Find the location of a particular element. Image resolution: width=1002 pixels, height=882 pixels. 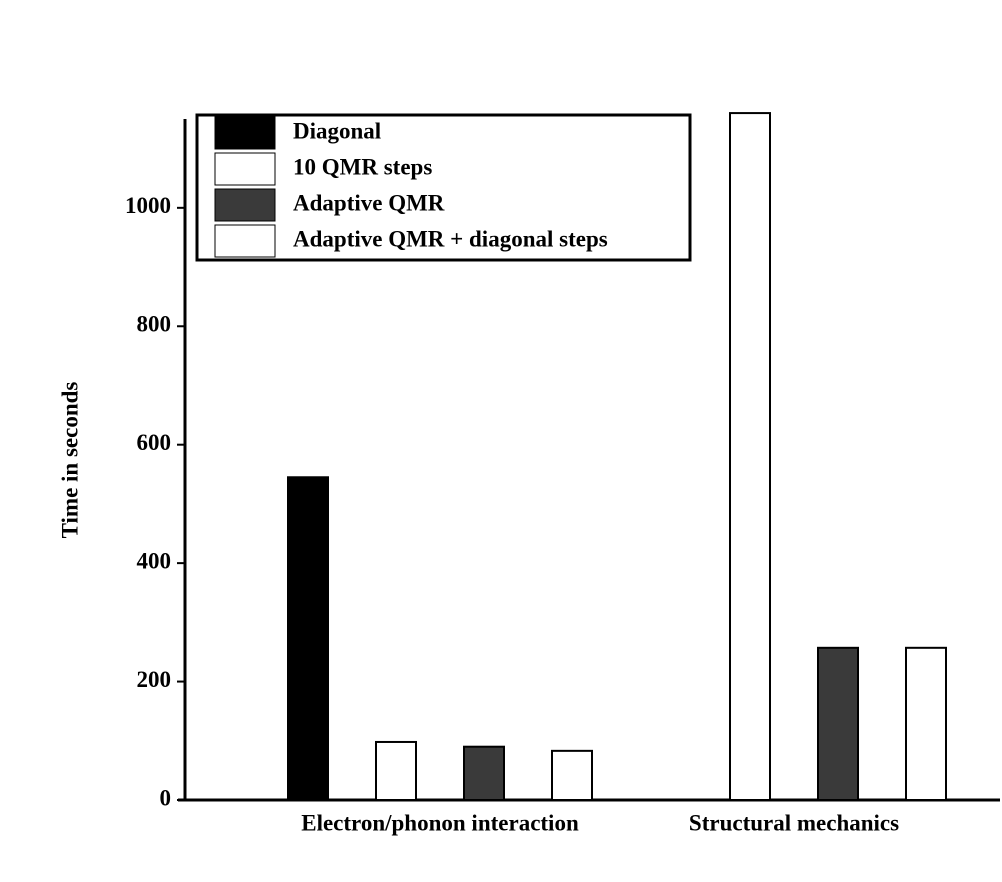

legend-label: Adaptive QMR is located at coordinates (369, 202).